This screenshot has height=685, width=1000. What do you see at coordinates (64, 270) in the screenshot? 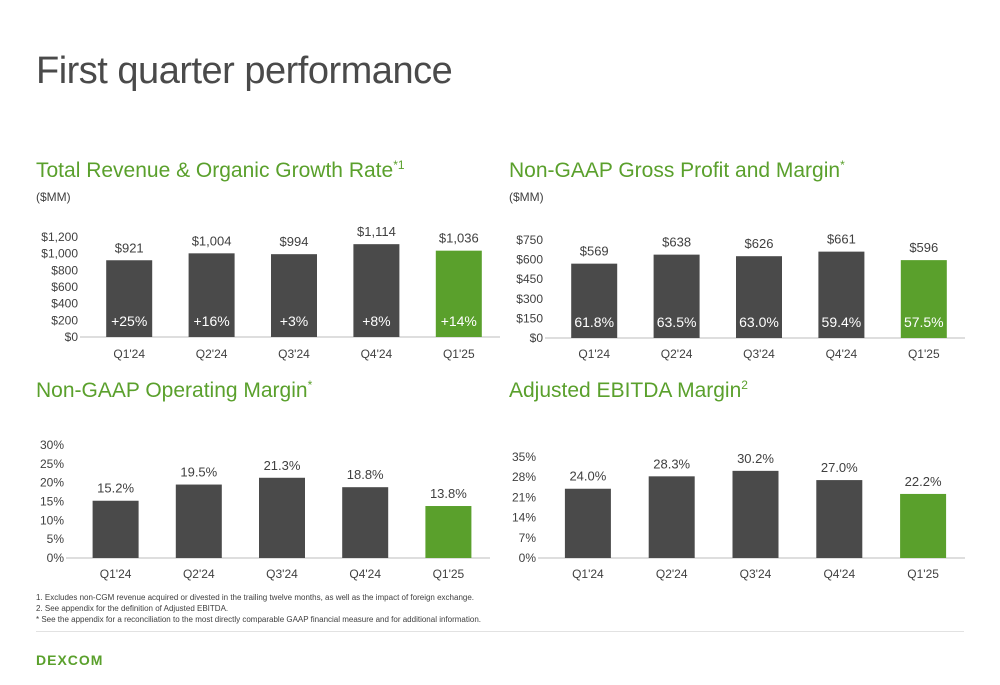
I see `revenue-y-tick-label: $800` at bounding box center [64, 270].